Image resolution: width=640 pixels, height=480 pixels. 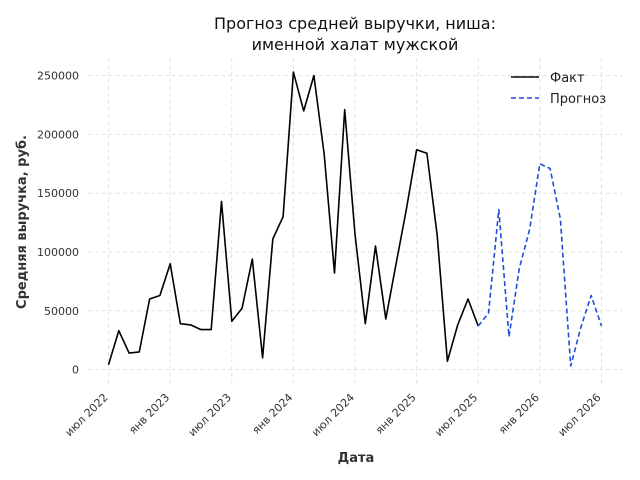 I want to click on x-tick-label: июл 2023, so click(x=210, y=415).